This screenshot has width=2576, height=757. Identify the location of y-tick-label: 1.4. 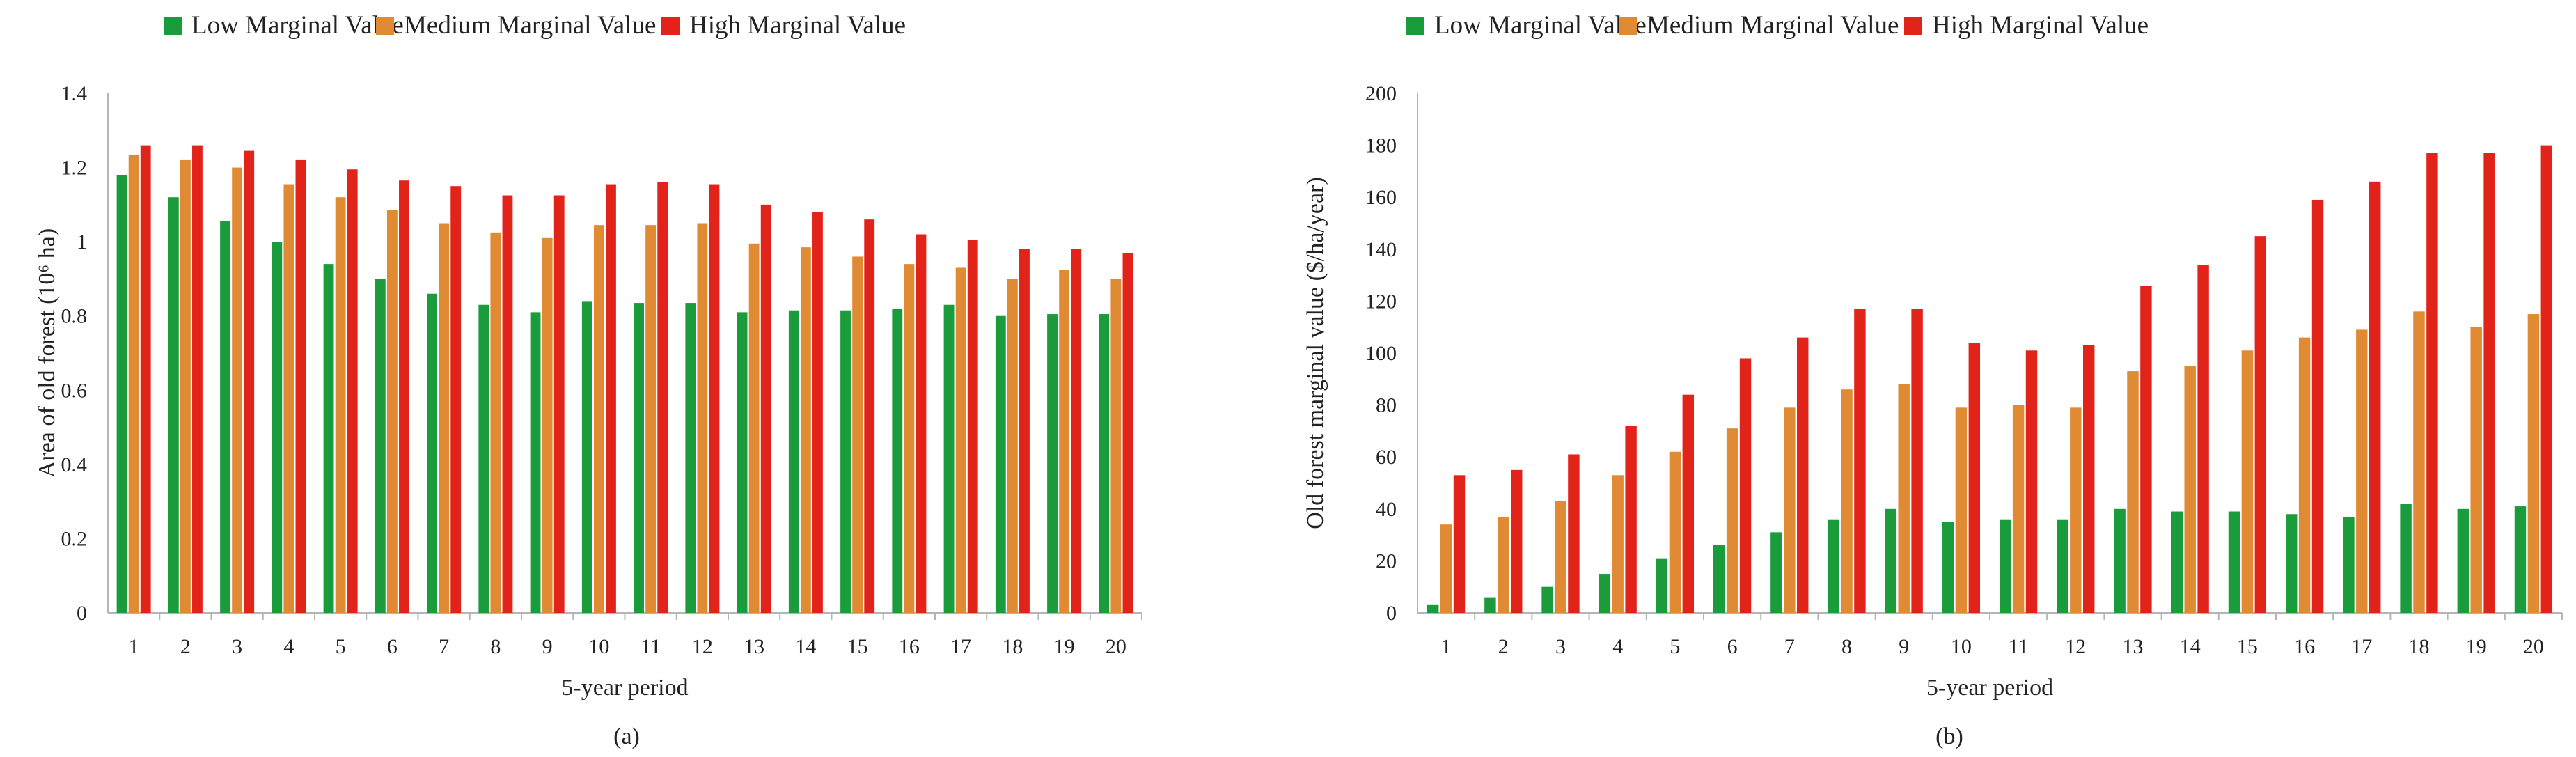
(74, 93).